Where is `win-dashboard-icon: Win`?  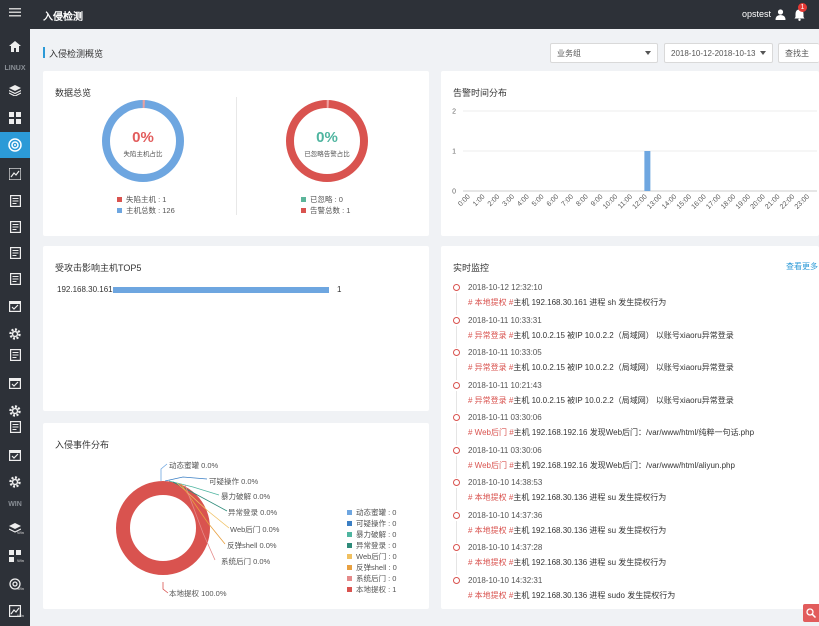 win-dashboard-icon: Win is located at coordinates (15, 611).